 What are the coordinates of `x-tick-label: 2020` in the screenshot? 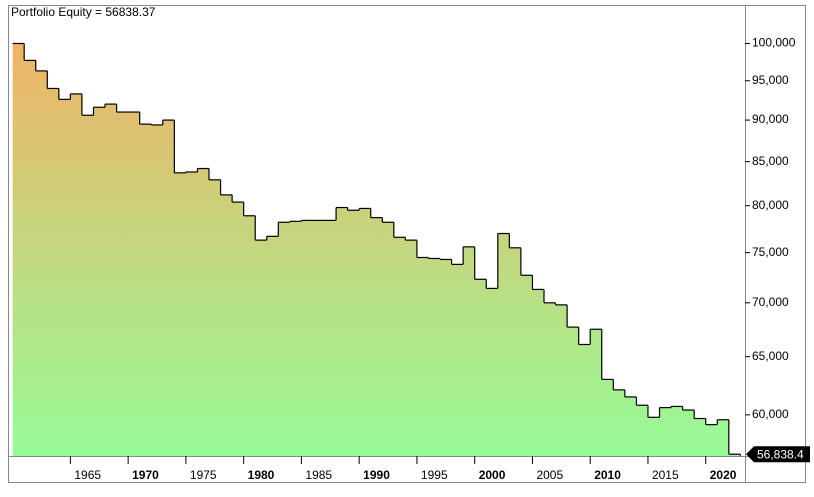 It's located at (723, 475).